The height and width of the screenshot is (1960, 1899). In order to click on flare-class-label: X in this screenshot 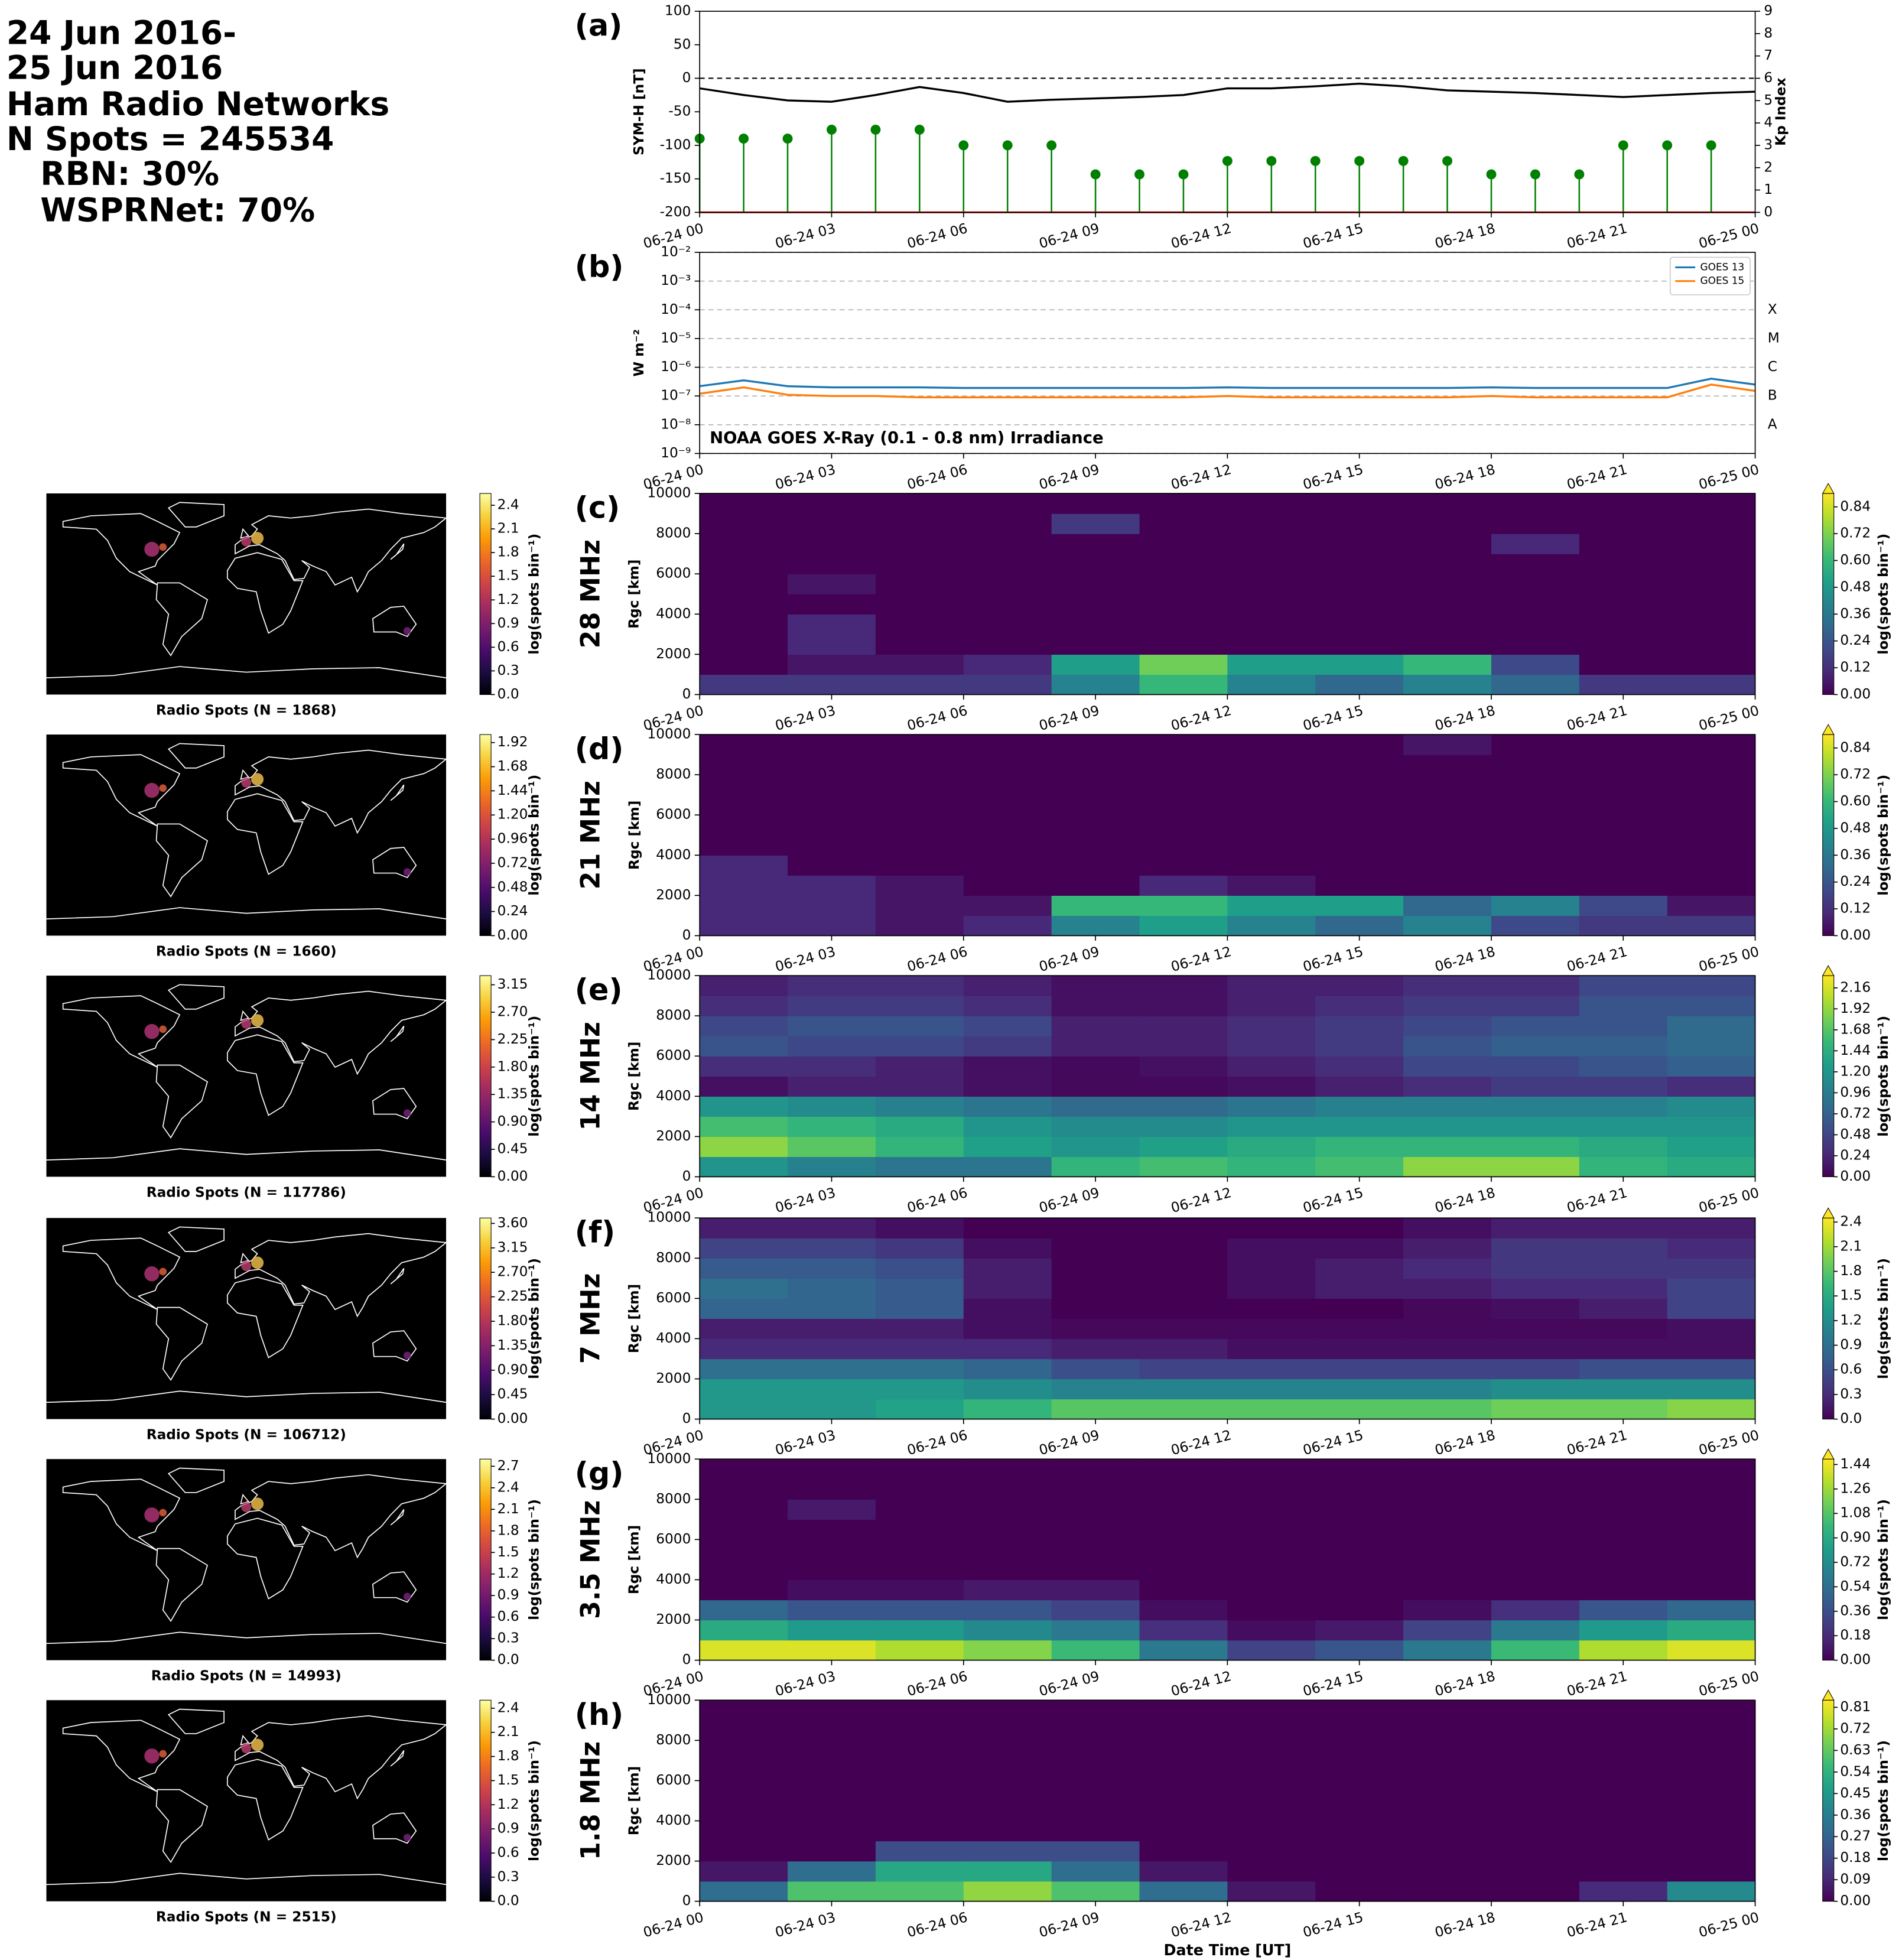, I will do `click(1772, 309)`.